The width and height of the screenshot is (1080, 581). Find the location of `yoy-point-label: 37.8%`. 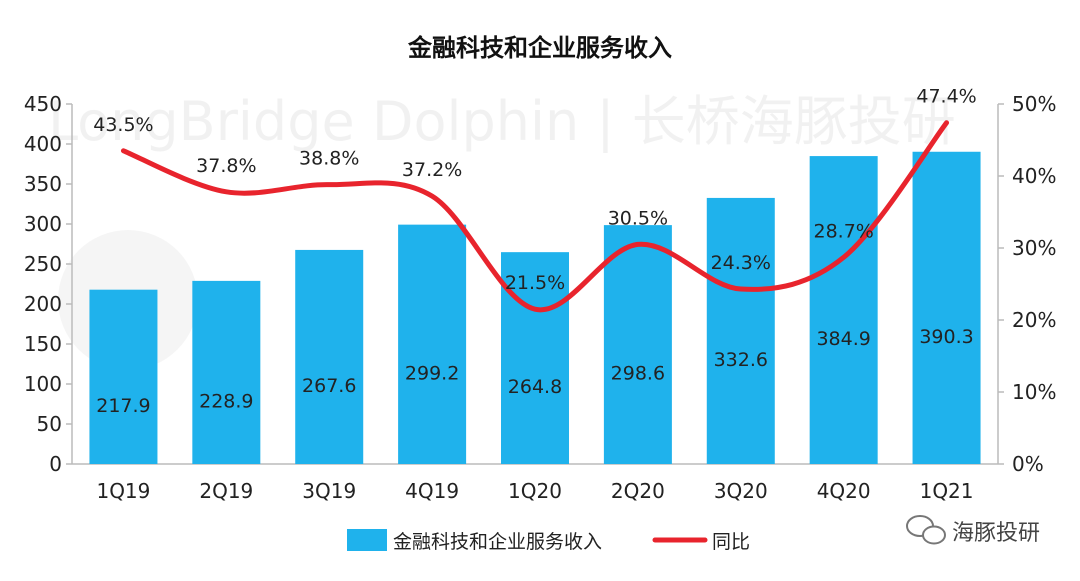

yoy-point-label: 37.8% is located at coordinates (226, 166).